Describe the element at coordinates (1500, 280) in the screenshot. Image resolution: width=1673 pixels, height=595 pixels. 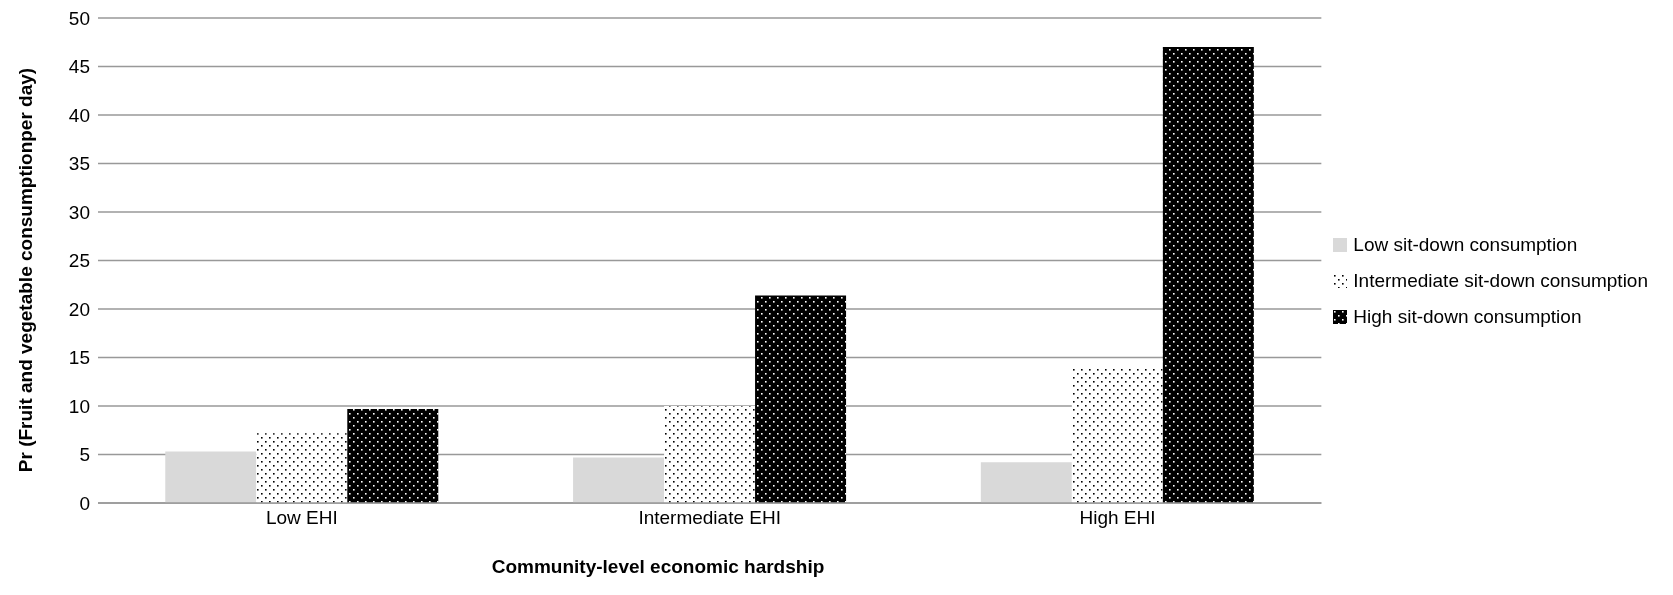
I see `legend-label: Intermediate sit-down consumption` at that location.